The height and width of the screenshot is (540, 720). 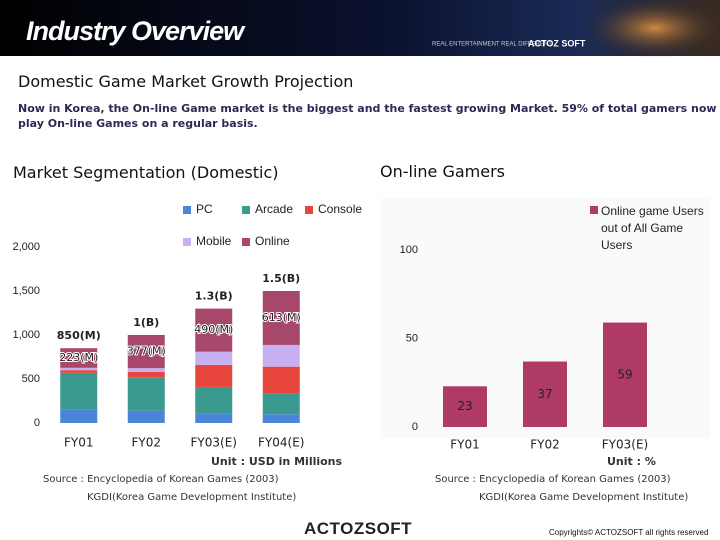 What do you see at coordinates (412, 338) in the screenshot?
I see `y-tick-label: 50` at bounding box center [412, 338].